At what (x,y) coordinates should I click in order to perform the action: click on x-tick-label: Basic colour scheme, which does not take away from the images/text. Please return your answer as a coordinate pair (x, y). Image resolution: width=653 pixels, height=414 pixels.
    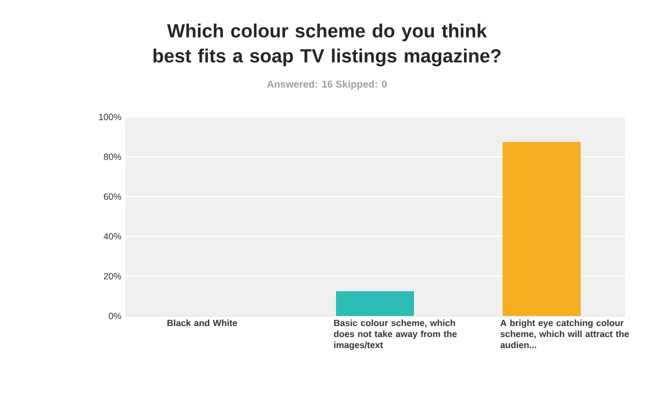
    Looking at the image, I should click on (395, 335).